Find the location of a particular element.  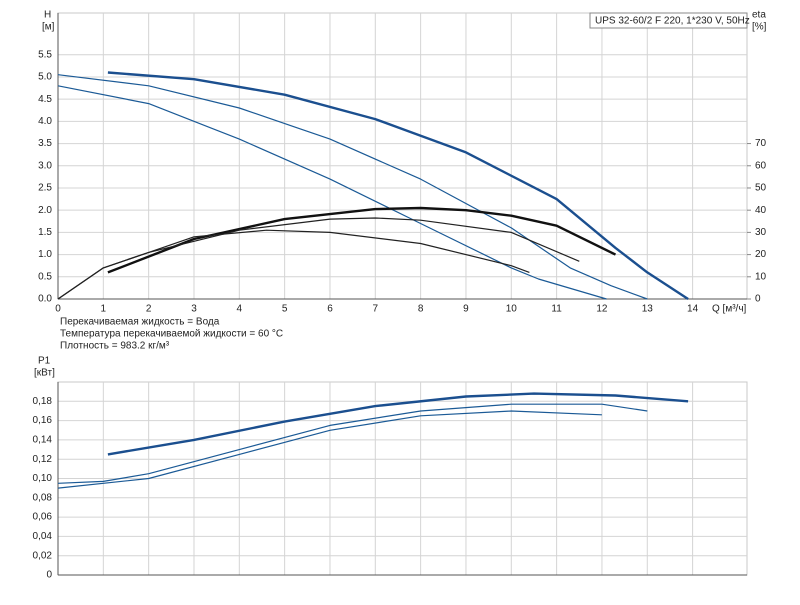

y2-tick-label: 50 is located at coordinates (761, 188).